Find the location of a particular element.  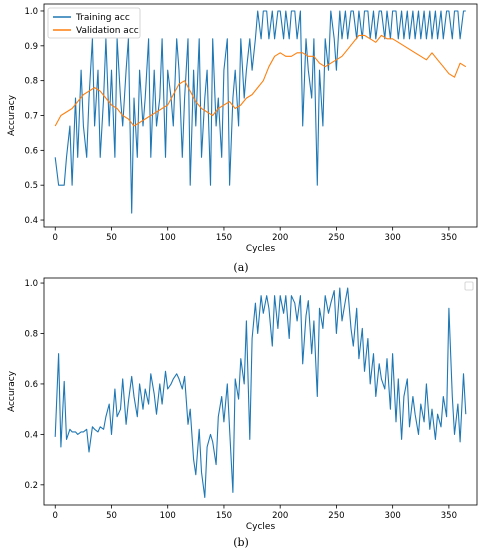

y-tick-label: 0.7 is located at coordinates (31, 117).